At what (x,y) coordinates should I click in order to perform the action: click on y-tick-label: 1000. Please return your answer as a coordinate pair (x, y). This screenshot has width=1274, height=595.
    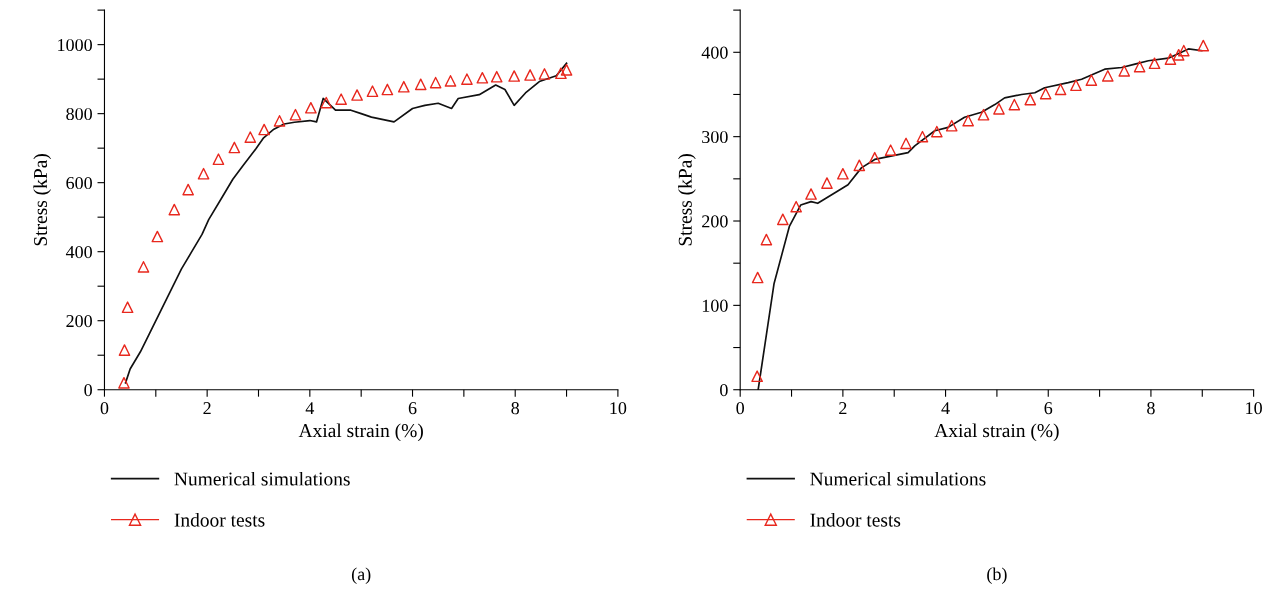
    Looking at the image, I should click on (75, 45).